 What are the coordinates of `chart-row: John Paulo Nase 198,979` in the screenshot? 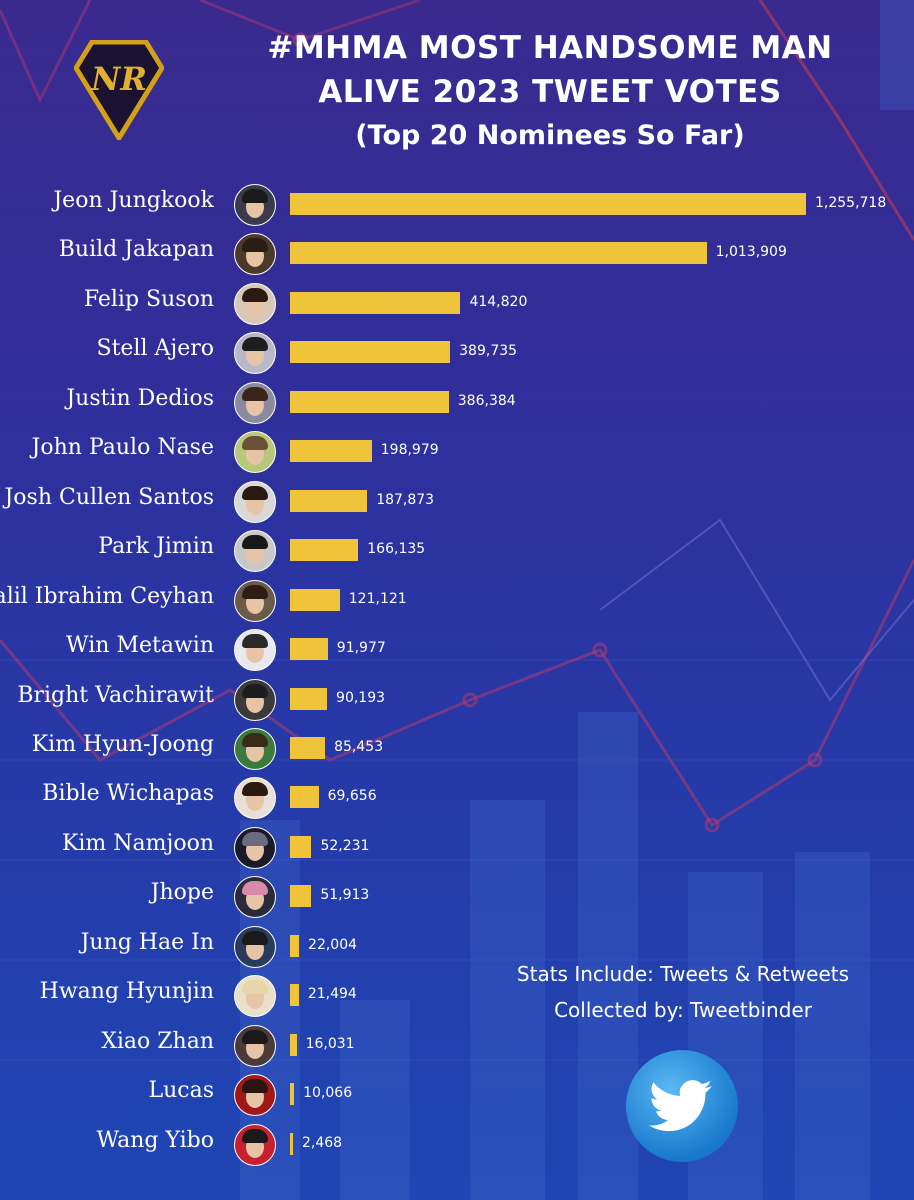 It's located at (457, 455).